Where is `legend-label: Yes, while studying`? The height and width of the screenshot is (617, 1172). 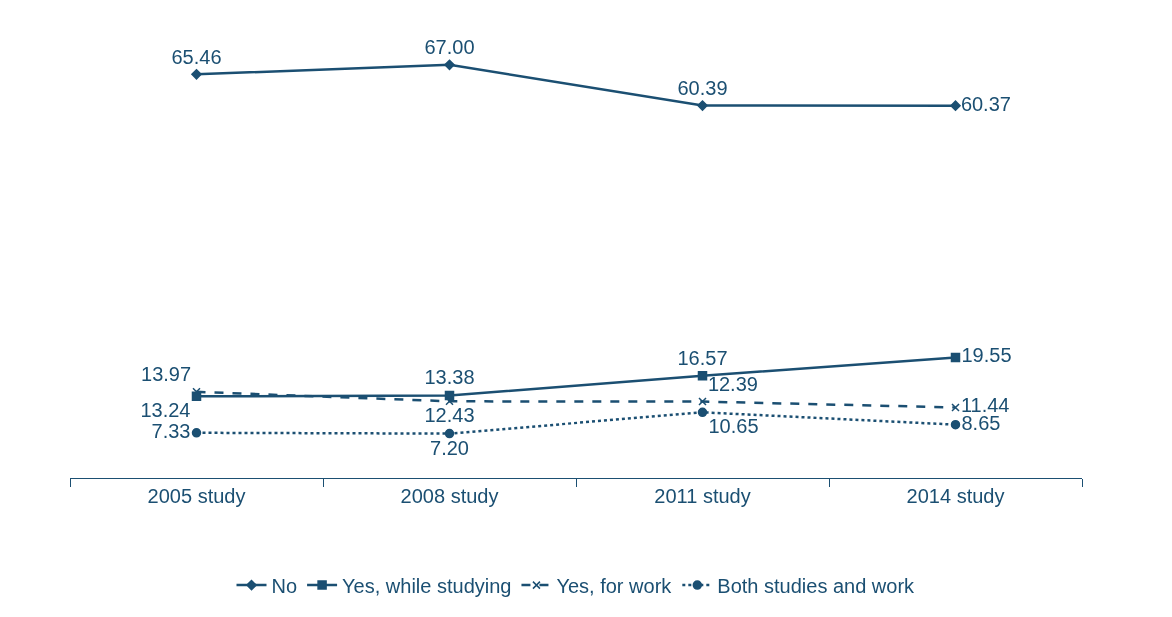 legend-label: Yes, while studying is located at coordinates (427, 585).